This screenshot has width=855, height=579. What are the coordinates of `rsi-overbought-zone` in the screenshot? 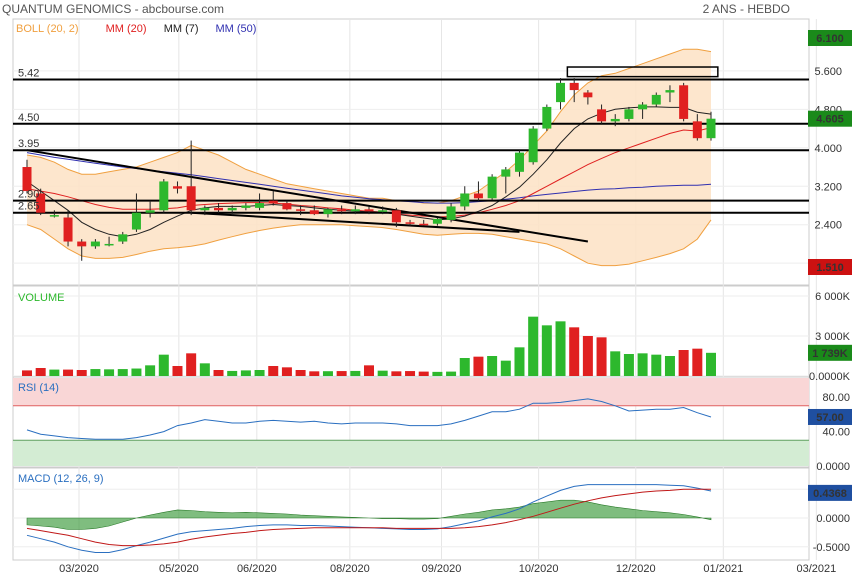 It's located at (411, 392).